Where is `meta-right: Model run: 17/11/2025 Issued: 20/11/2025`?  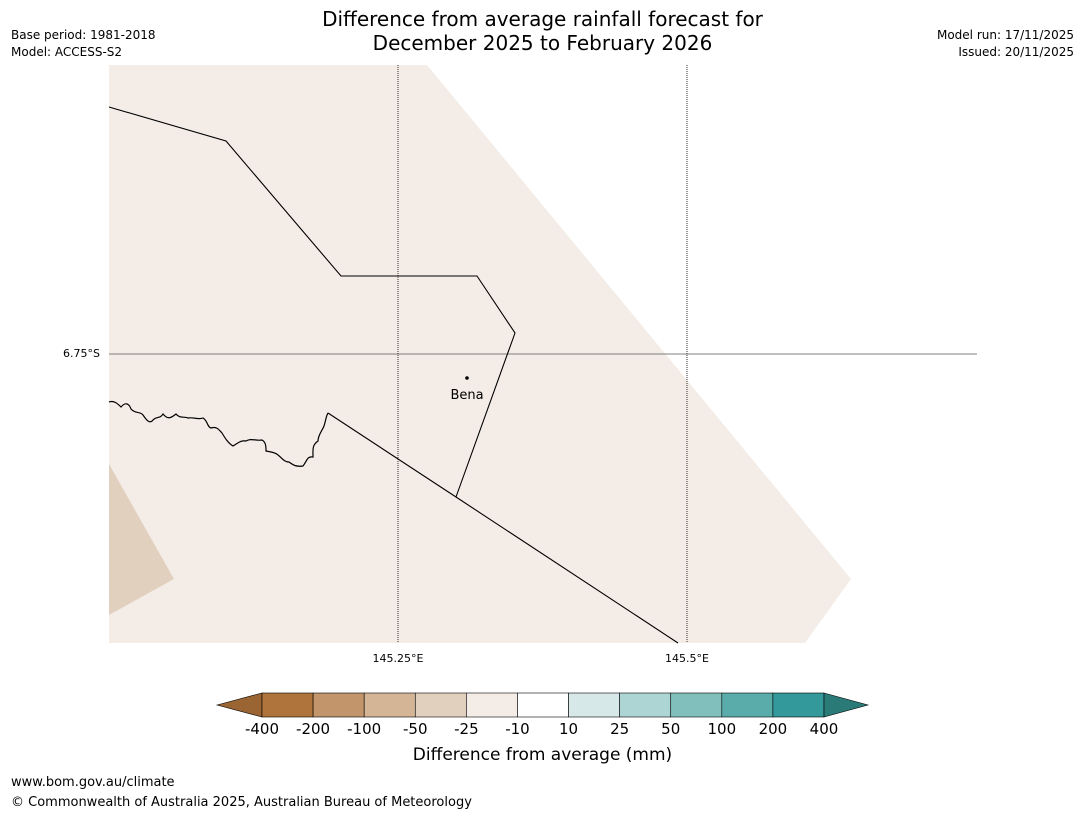
meta-right: Model run: 17/11/2025 Issued: 20/11/2025 is located at coordinates (1005, 44).